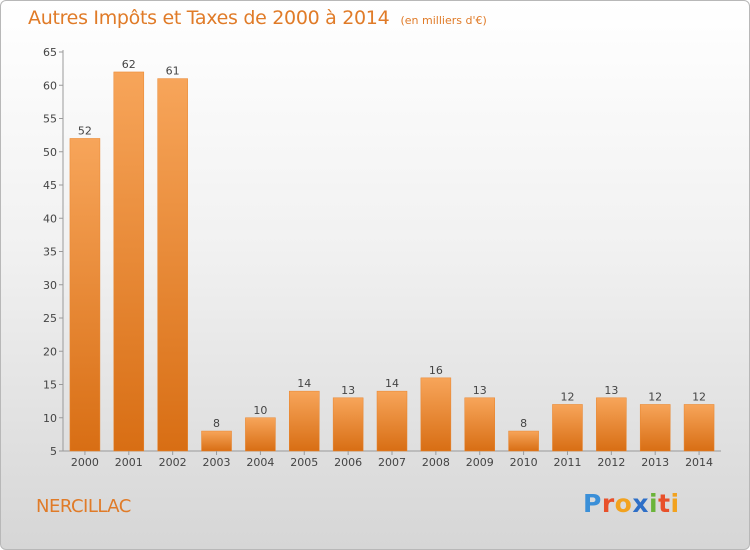  Describe the element at coordinates (53, 451) in the screenshot. I see `y-tick-label: 5` at that location.